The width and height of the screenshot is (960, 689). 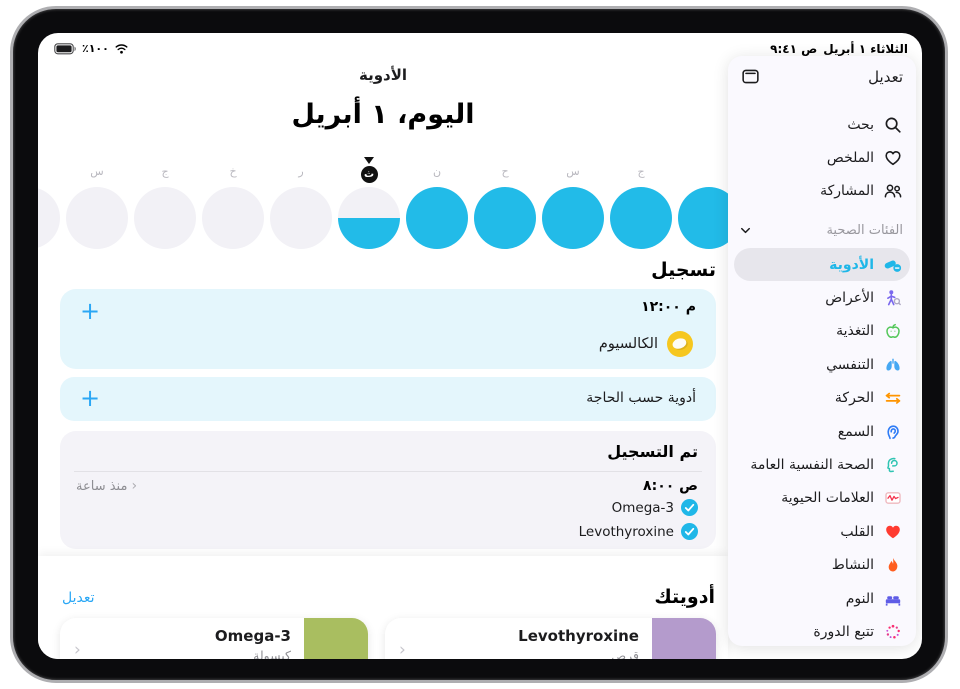 I want to click on apple-icon, so click(x=893, y=331).